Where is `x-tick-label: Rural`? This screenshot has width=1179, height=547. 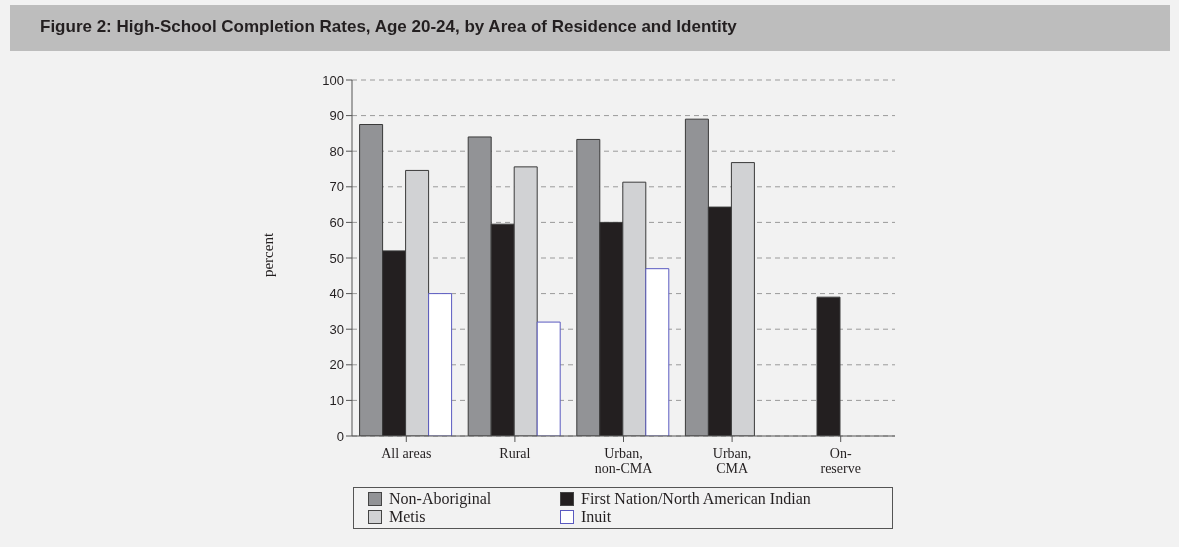
x-tick-label: Rural is located at coordinates (515, 453).